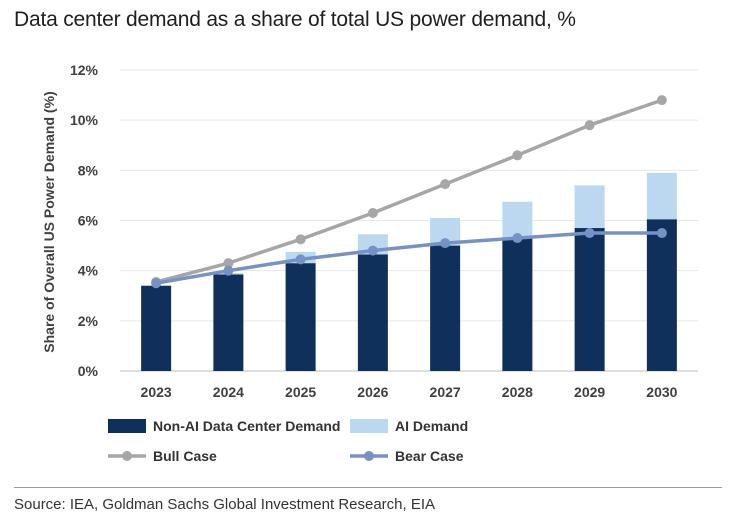 Image resolution: width=740 pixels, height=529 pixels. I want to click on legend-label-ai-demand: AI Demand, so click(431, 426).